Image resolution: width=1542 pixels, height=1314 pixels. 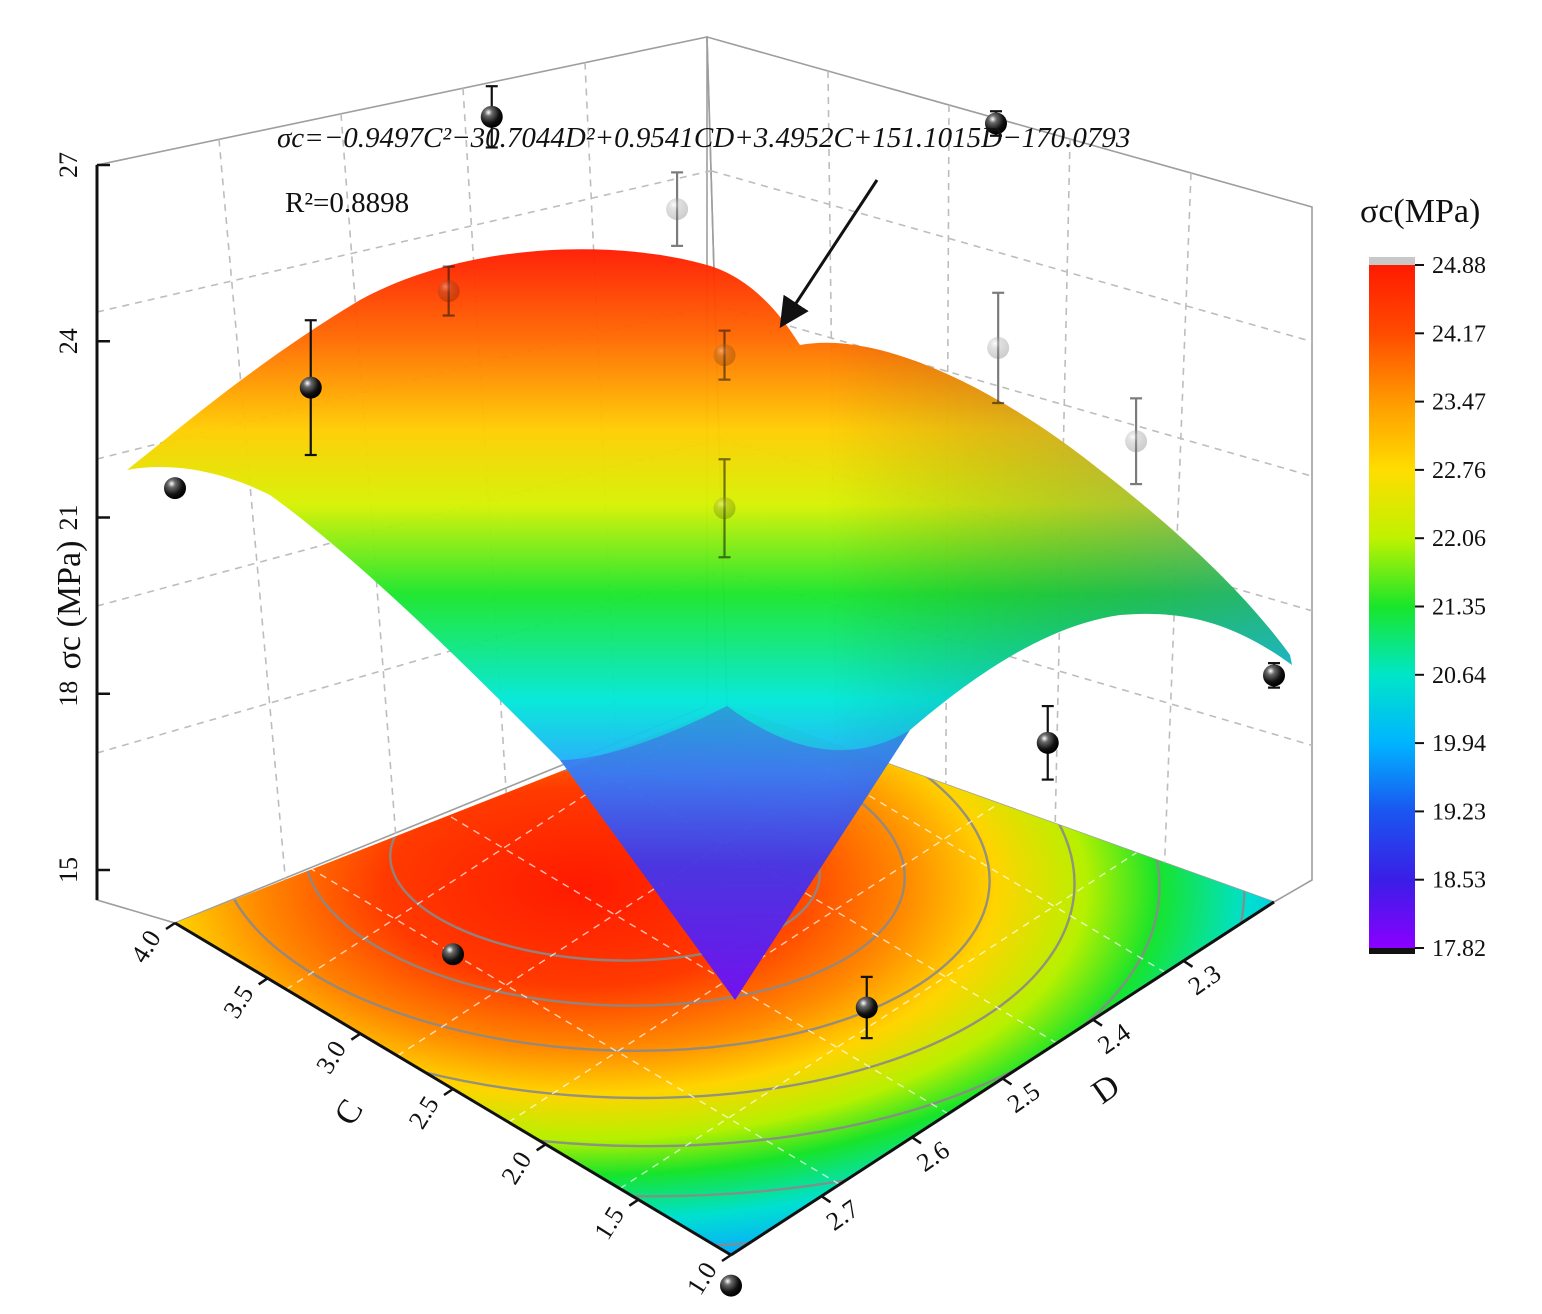 What do you see at coordinates (1459, 334) in the screenshot?
I see `colorbar-tick-label: 24.17` at bounding box center [1459, 334].